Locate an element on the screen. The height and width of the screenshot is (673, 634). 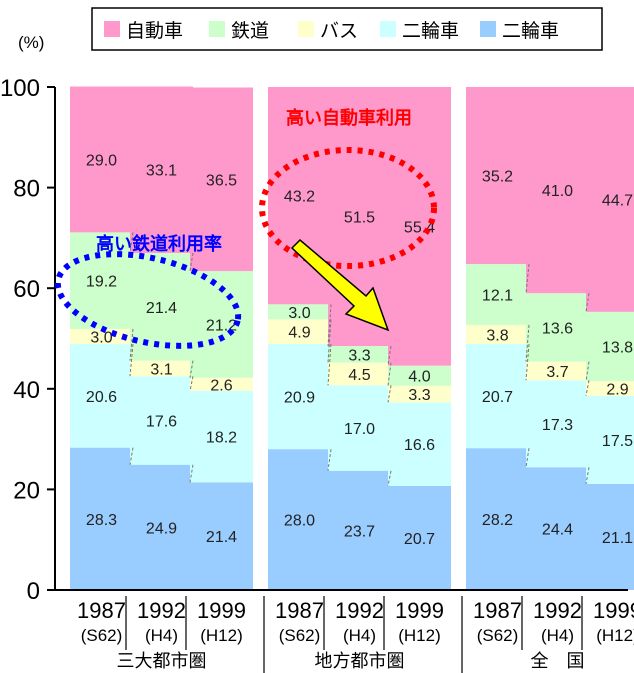
data-label: 41.0 is located at coordinates (557, 191).